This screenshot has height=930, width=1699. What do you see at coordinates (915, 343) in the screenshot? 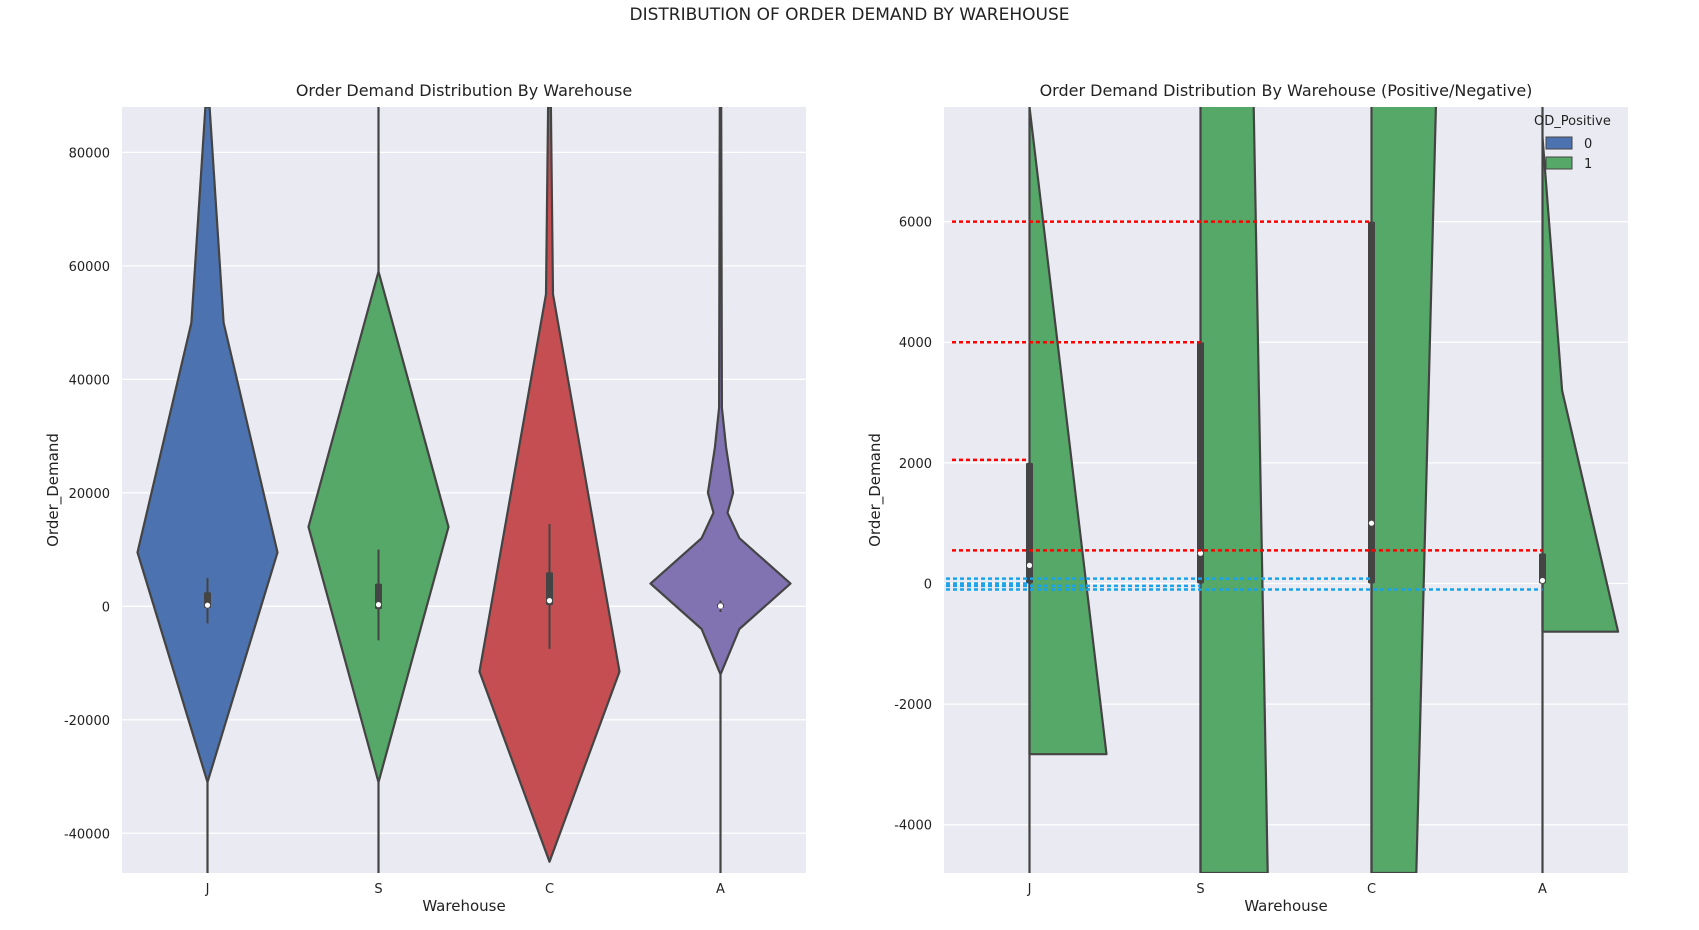
I see `y-tick-label: 4000` at bounding box center [915, 343].